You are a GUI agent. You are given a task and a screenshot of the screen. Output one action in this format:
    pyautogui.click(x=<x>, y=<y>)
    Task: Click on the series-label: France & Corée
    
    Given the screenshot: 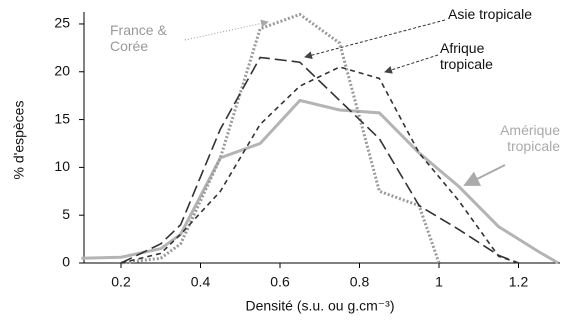 What is the action you would take?
    pyautogui.click(x=138, y=38)
    